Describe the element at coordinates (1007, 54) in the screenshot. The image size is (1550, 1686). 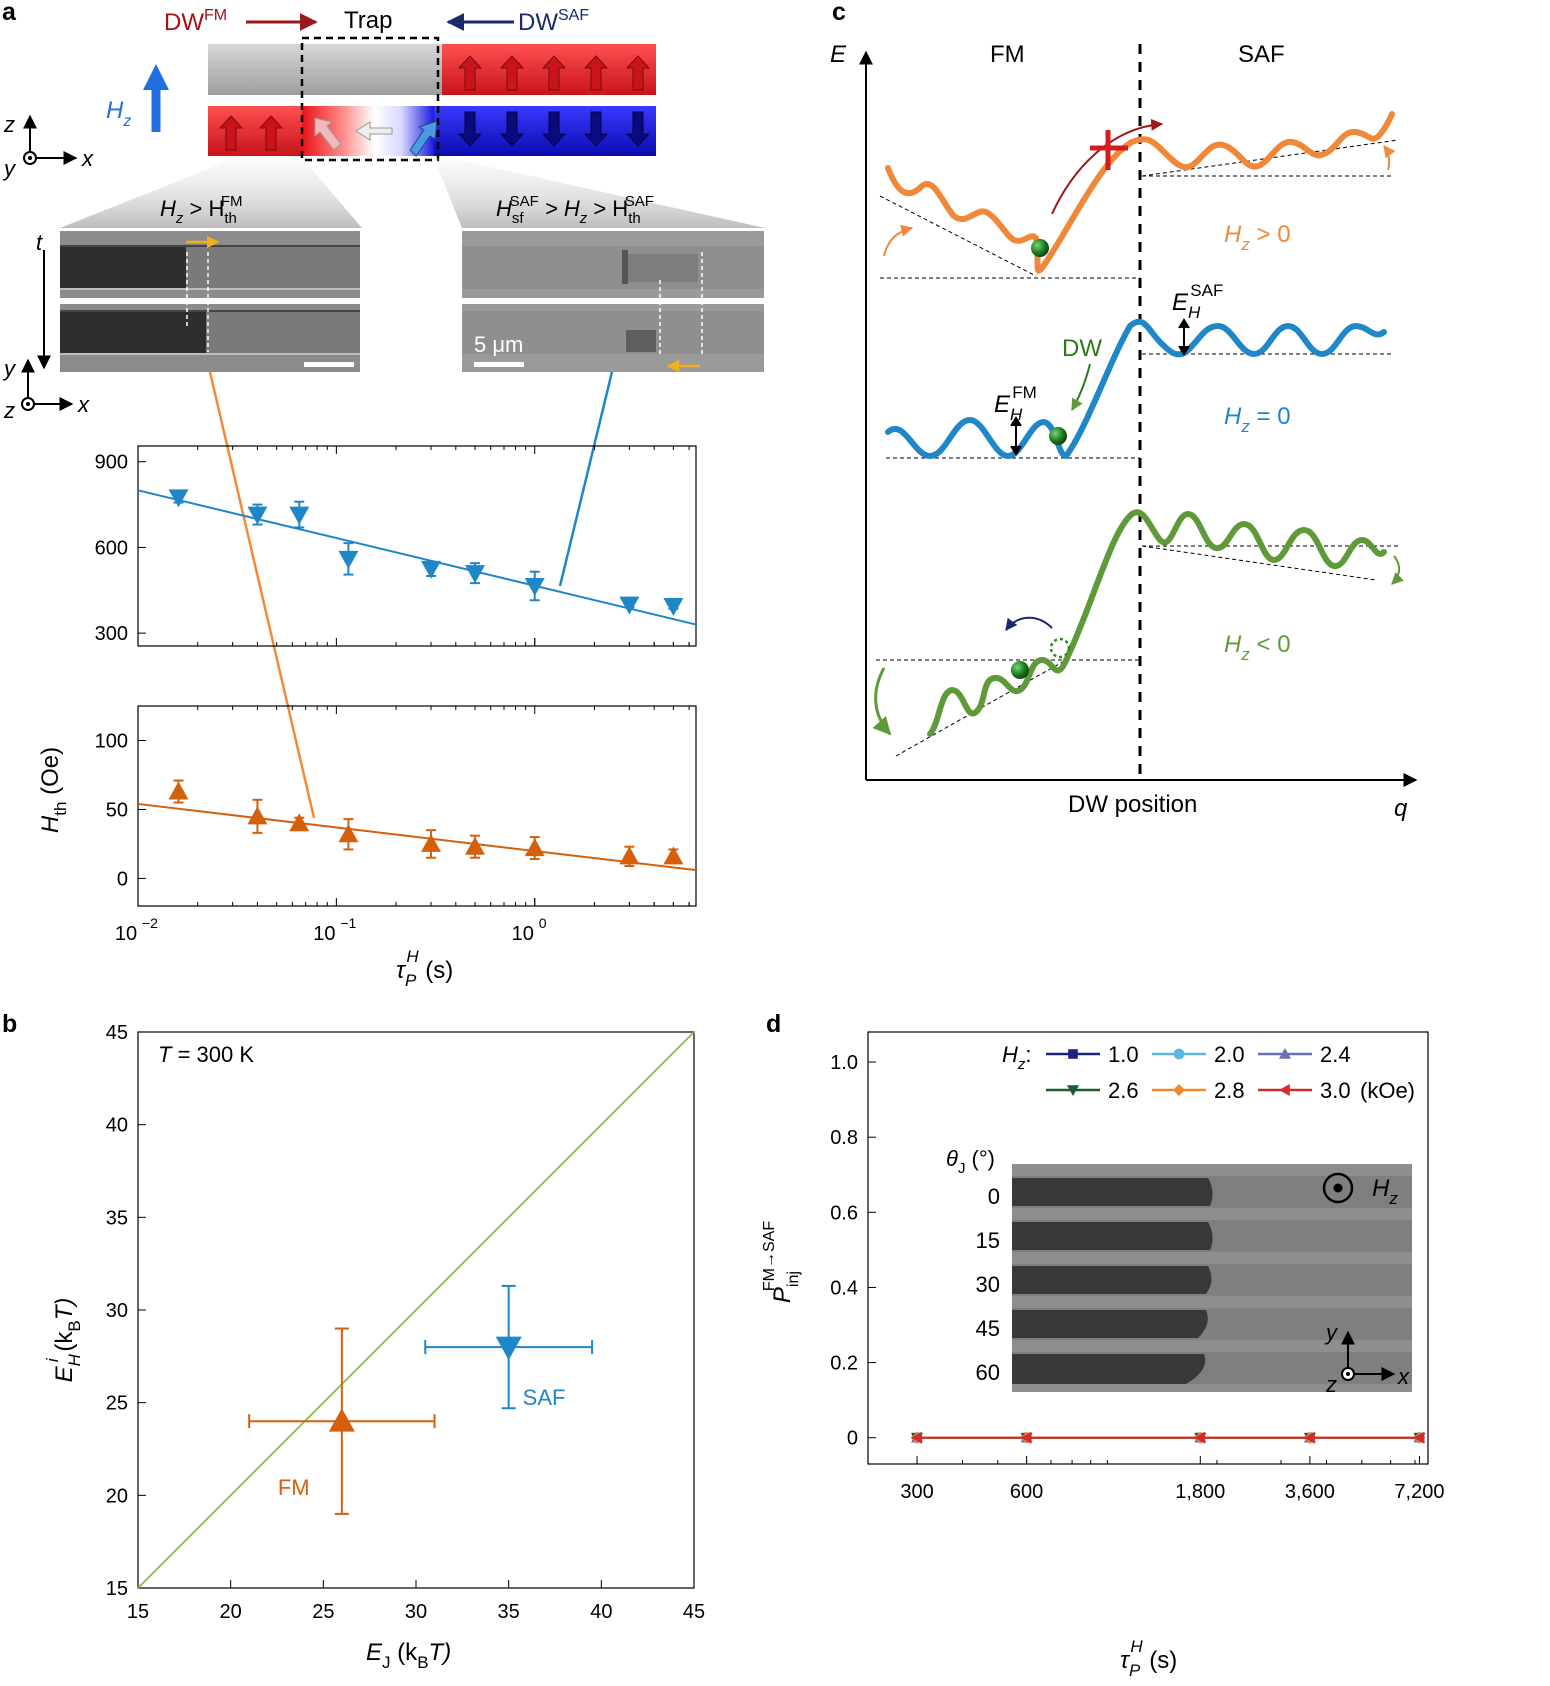
I see `c-fm-region: FM` at that location.